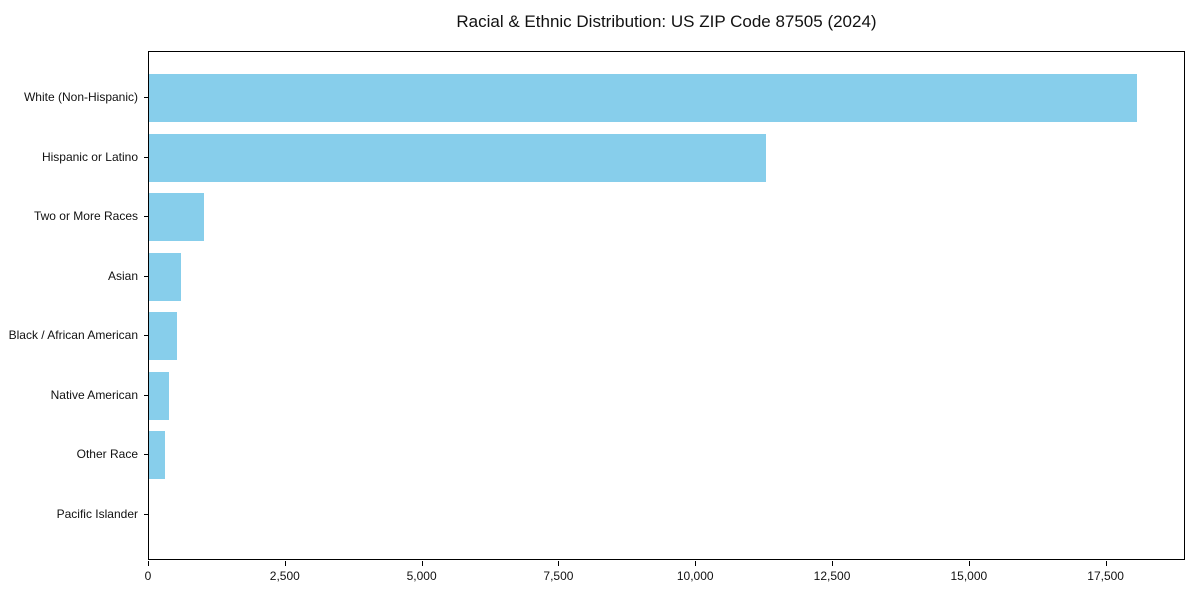 The height and width of the screenshot is (600, 1200). What do you see at coordinates (695, 576) in the screenshot?
I see `x-axis-tick-label: 10,000` at bounding box center [695, 576].